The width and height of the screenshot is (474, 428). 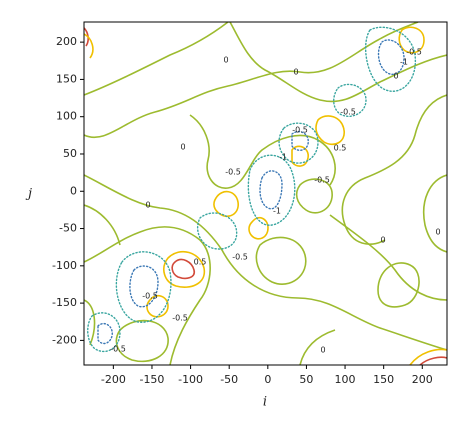 I want to click on y-tick-label: 200, so click(x=66, y=41).